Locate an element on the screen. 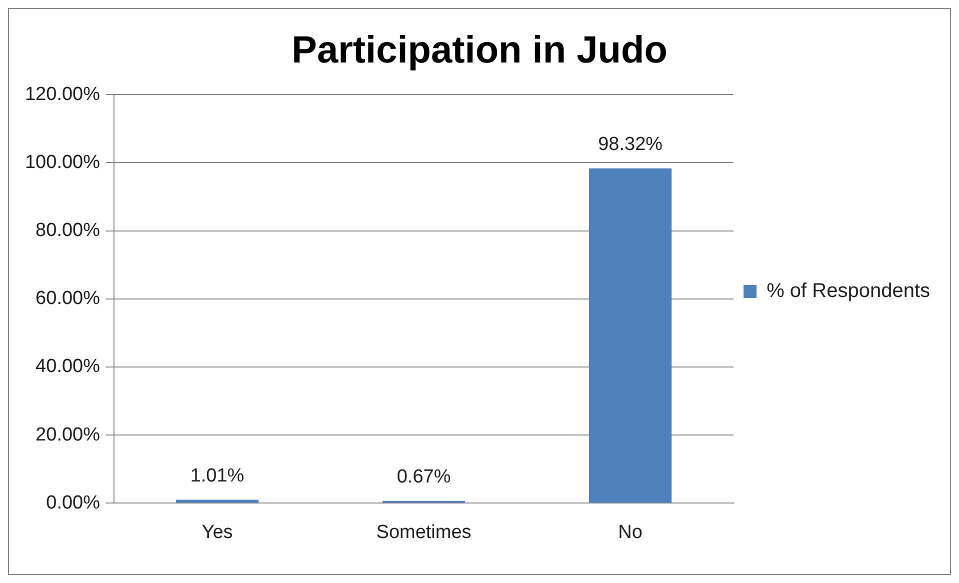 The height and width of the screenshot is (583, 959). chart-title: Participation in Judo is located at coordinates (480, 50).